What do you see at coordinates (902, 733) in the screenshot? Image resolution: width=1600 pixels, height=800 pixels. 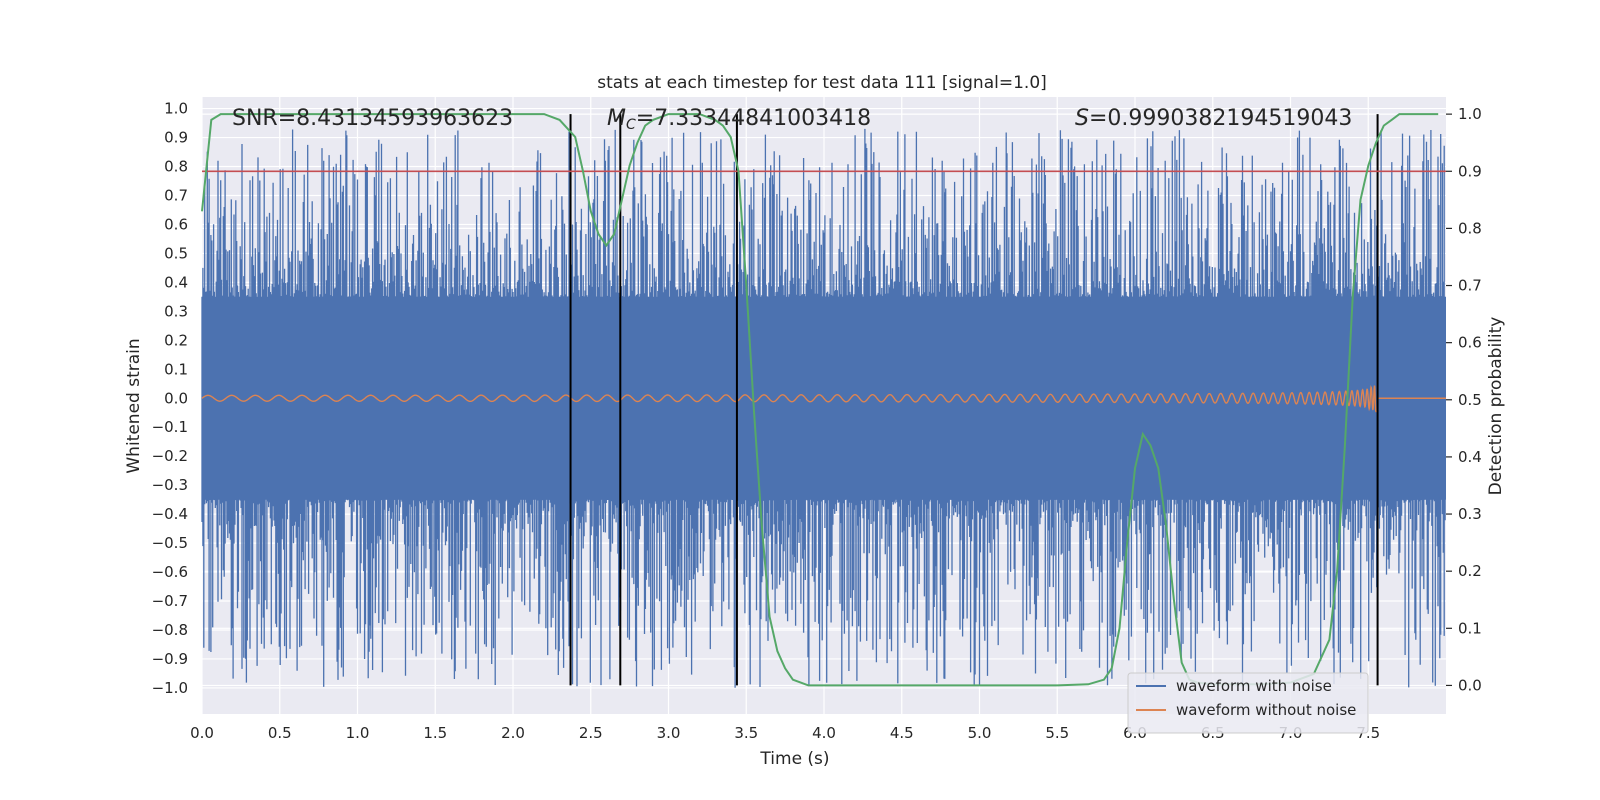 I see `x-tick-label: 4.5` at bounding box center [902, 733].